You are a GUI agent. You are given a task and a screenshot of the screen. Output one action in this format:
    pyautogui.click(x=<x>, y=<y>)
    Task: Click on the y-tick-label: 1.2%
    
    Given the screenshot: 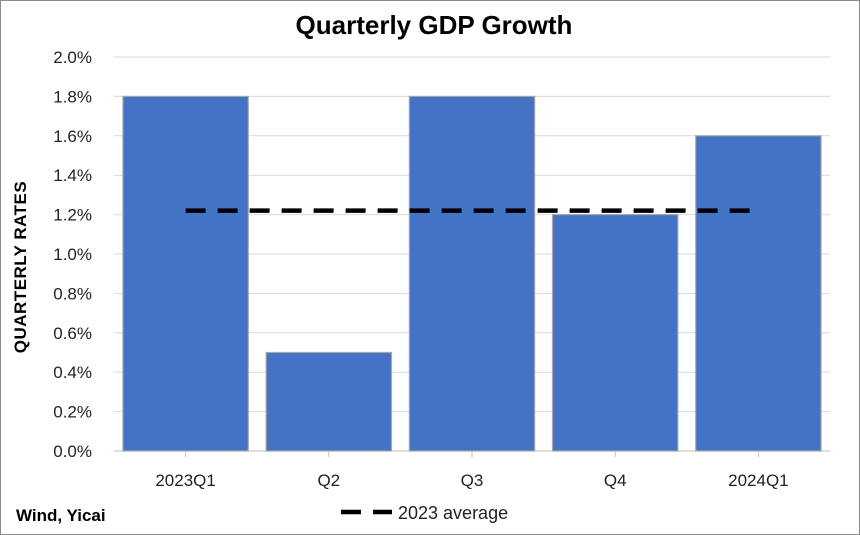 What is the action you would take?
    pyautogui.click(x=72, y=215)
    